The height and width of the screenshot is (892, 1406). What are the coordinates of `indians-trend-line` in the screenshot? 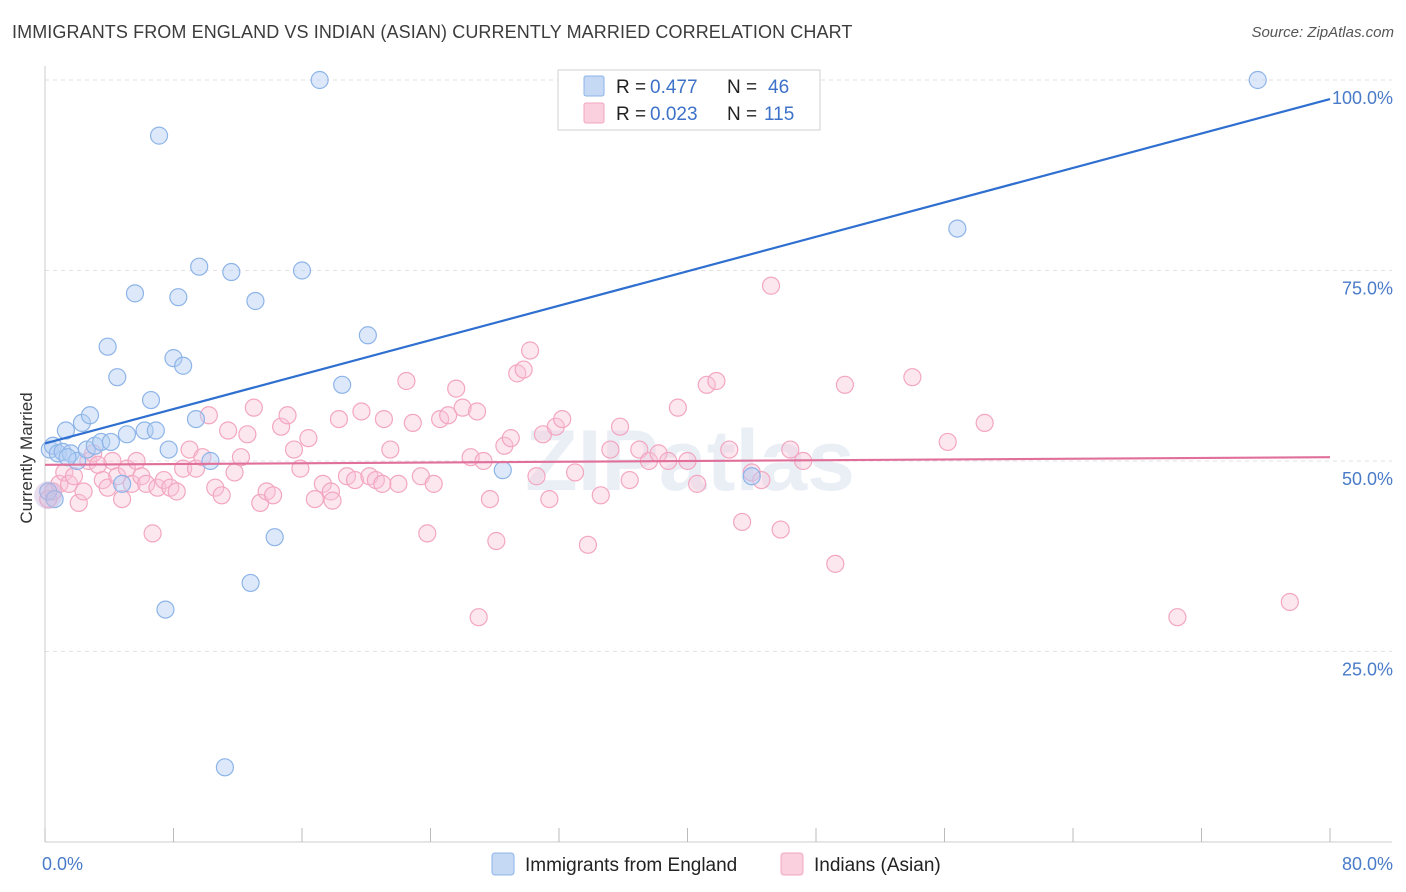 It's located at (687, 461).